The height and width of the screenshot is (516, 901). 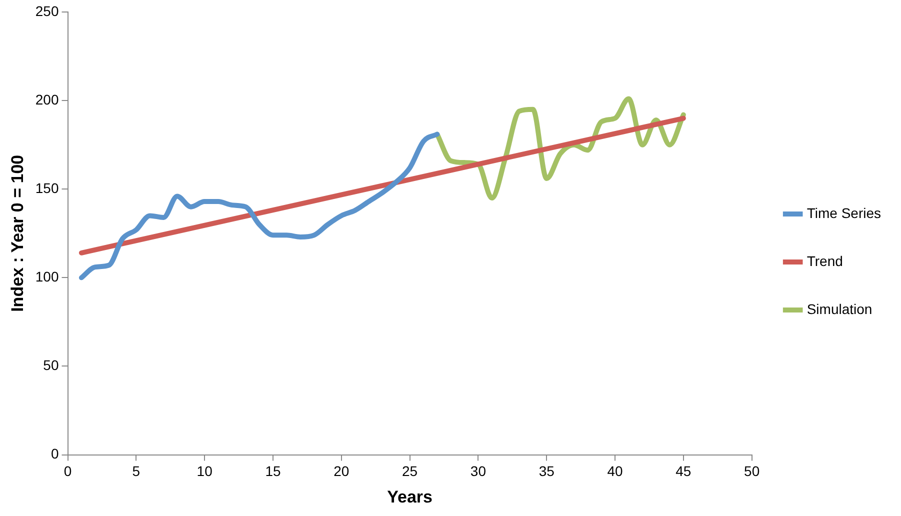 What do you see at coordinates (839, 308) in the screenshot?
I see `legend-label: Simulation` at bounding box center [839, 308].